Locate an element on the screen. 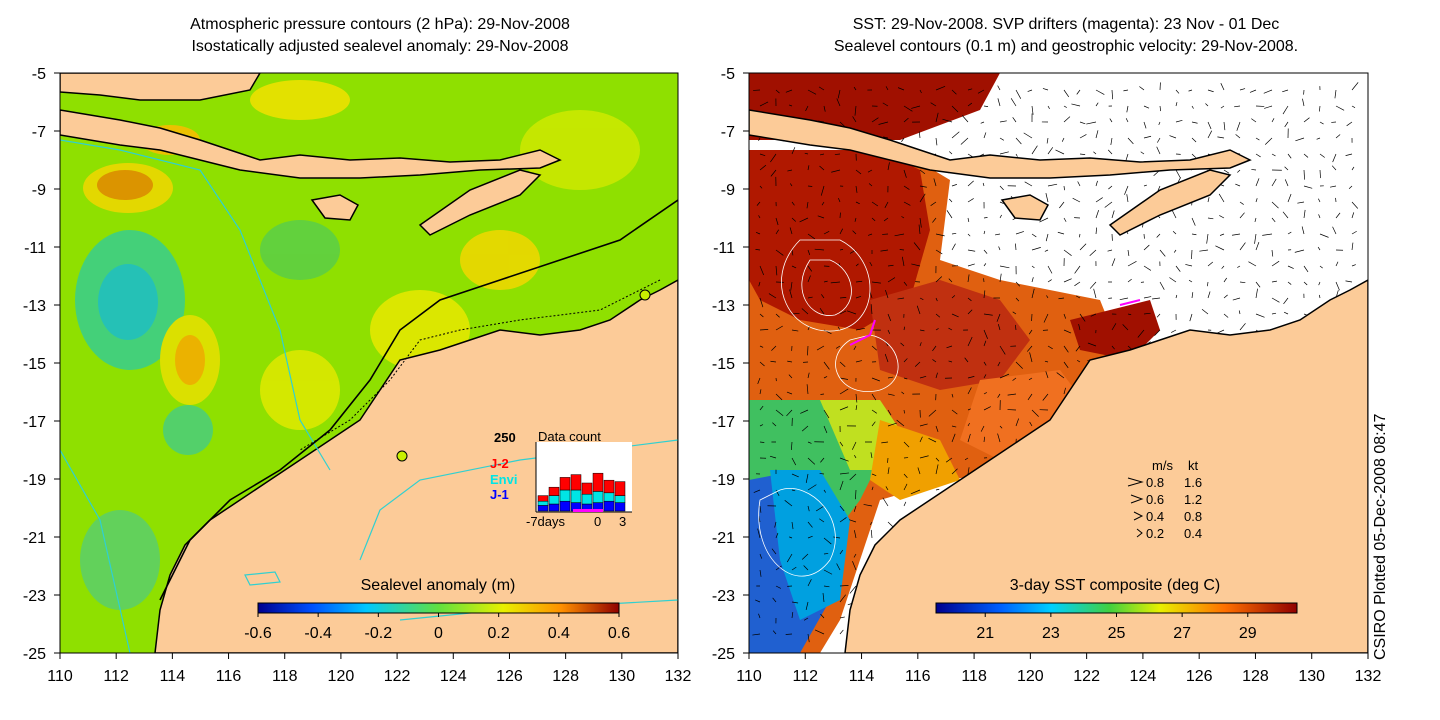 Image resolution: width=1440 pixels, height=720 pixels. lon-tick-label: 110 is located at coordinates (749, 676).